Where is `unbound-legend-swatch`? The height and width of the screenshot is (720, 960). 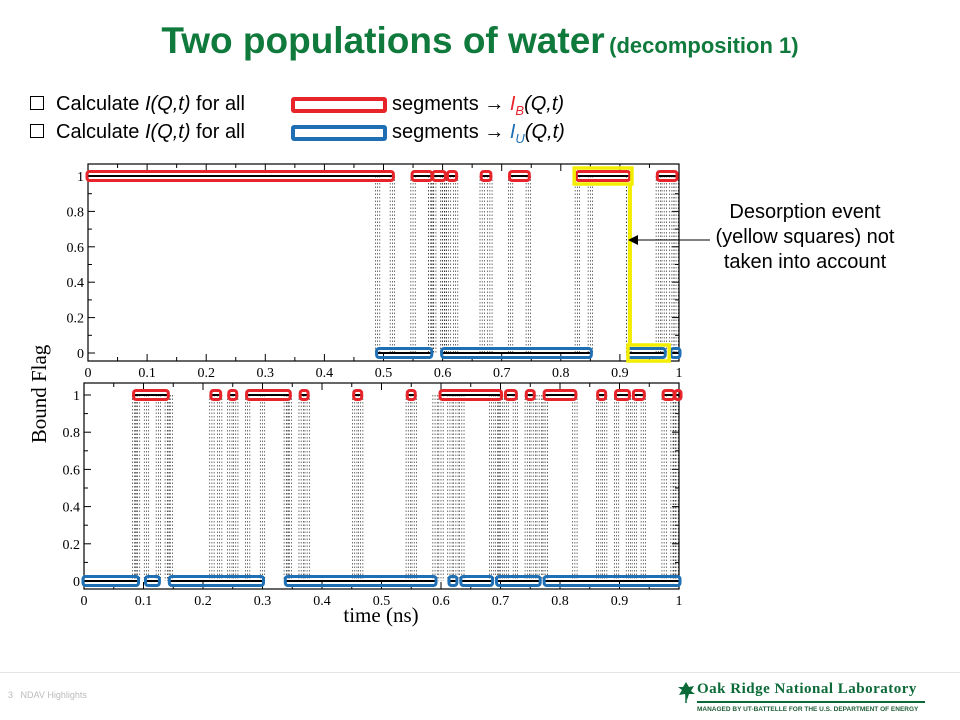
unbound-legend-swatch is located at coordinates (339, 133).